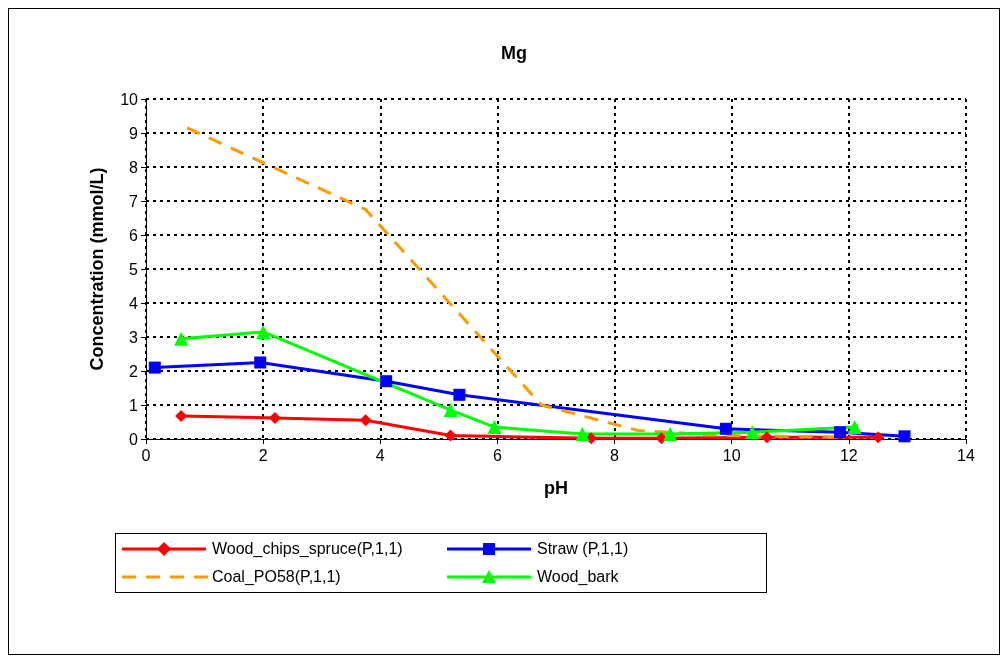 The height and width of the screenshot is (663, 1008). Describe the element at coordinates (134, 303) in the screenshot. I see `y-tick-label: 4` at that location.